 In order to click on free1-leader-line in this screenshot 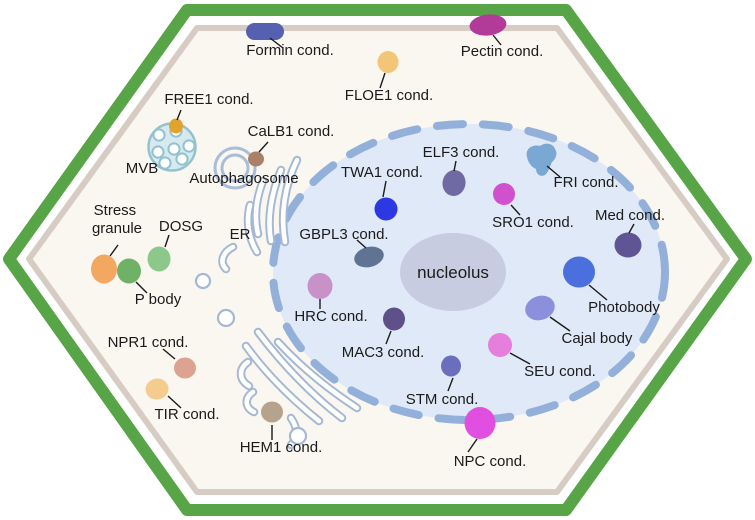, I will do `click(179, 115)`.